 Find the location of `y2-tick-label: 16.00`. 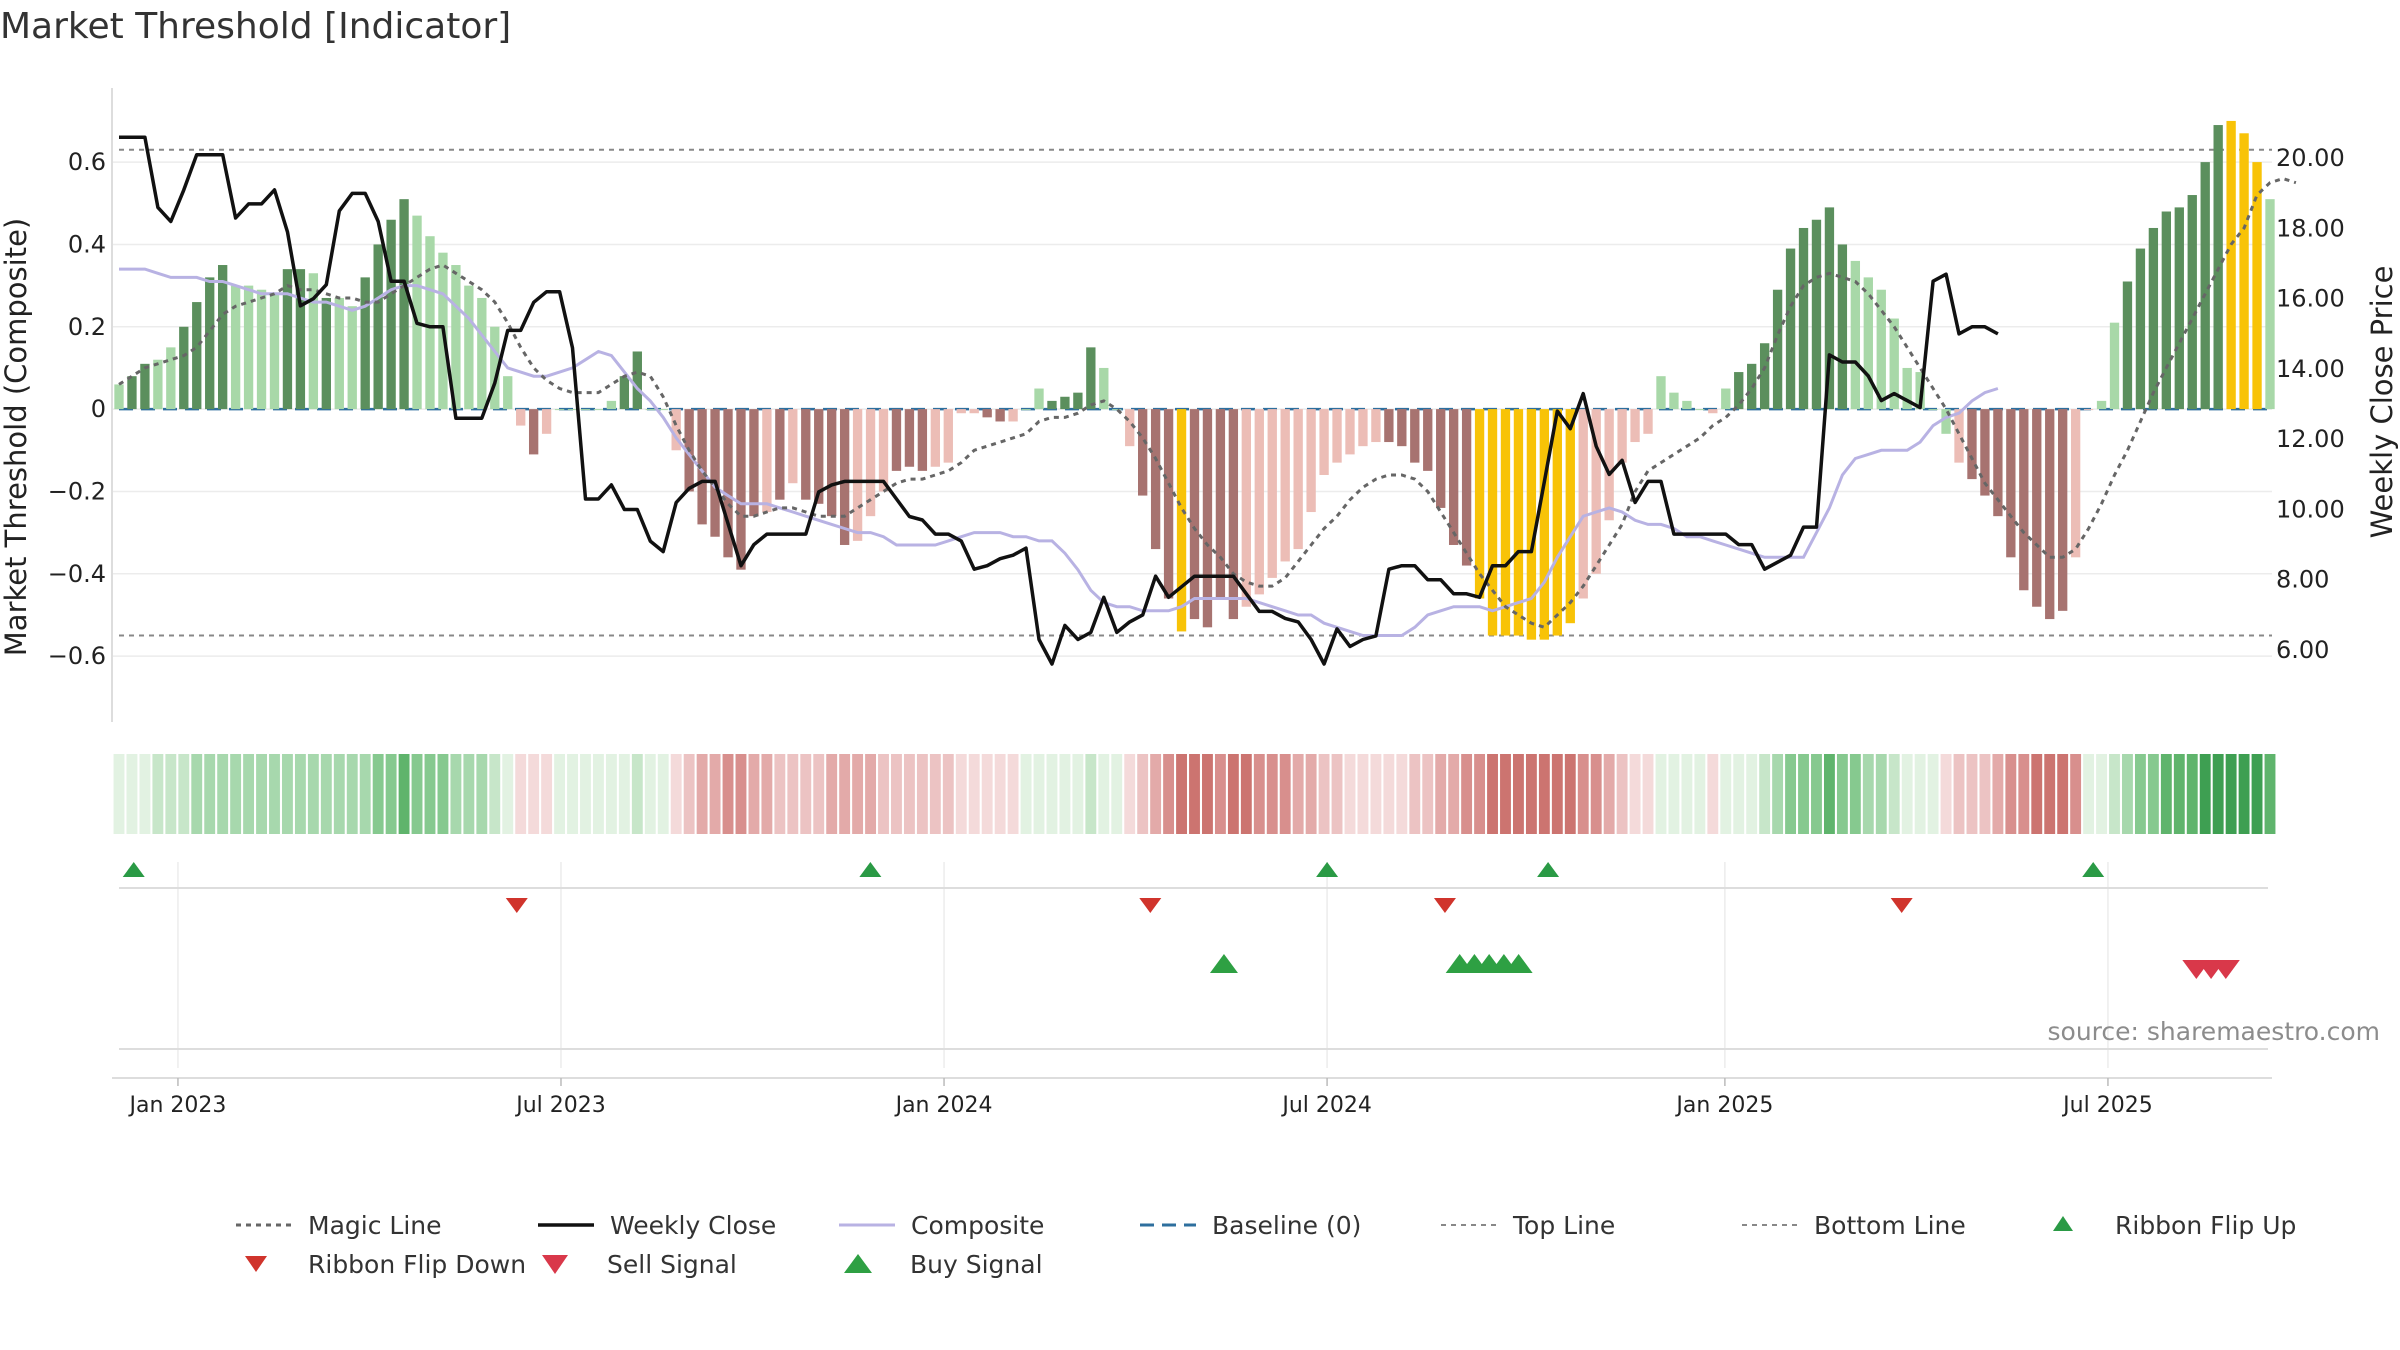

y2-tick-label: 16.00 is located at coordinates (2310, 299).